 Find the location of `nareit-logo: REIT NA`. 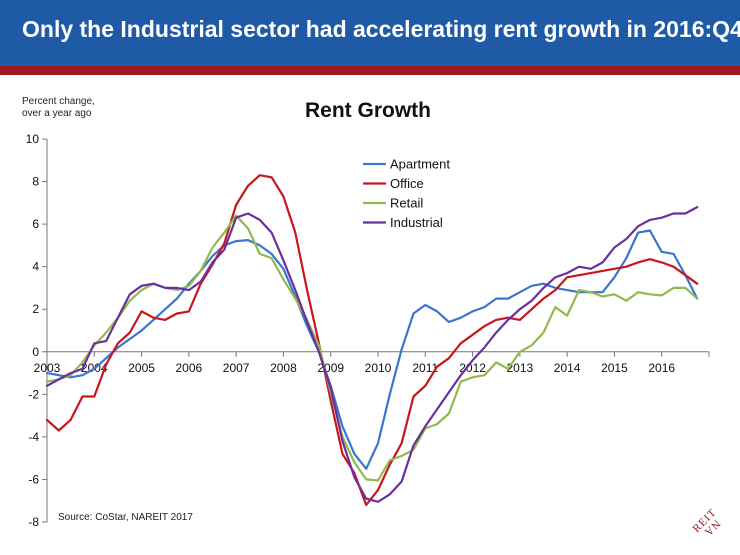

nareit-logo: REIT NA is located at coordinates (706, 522).